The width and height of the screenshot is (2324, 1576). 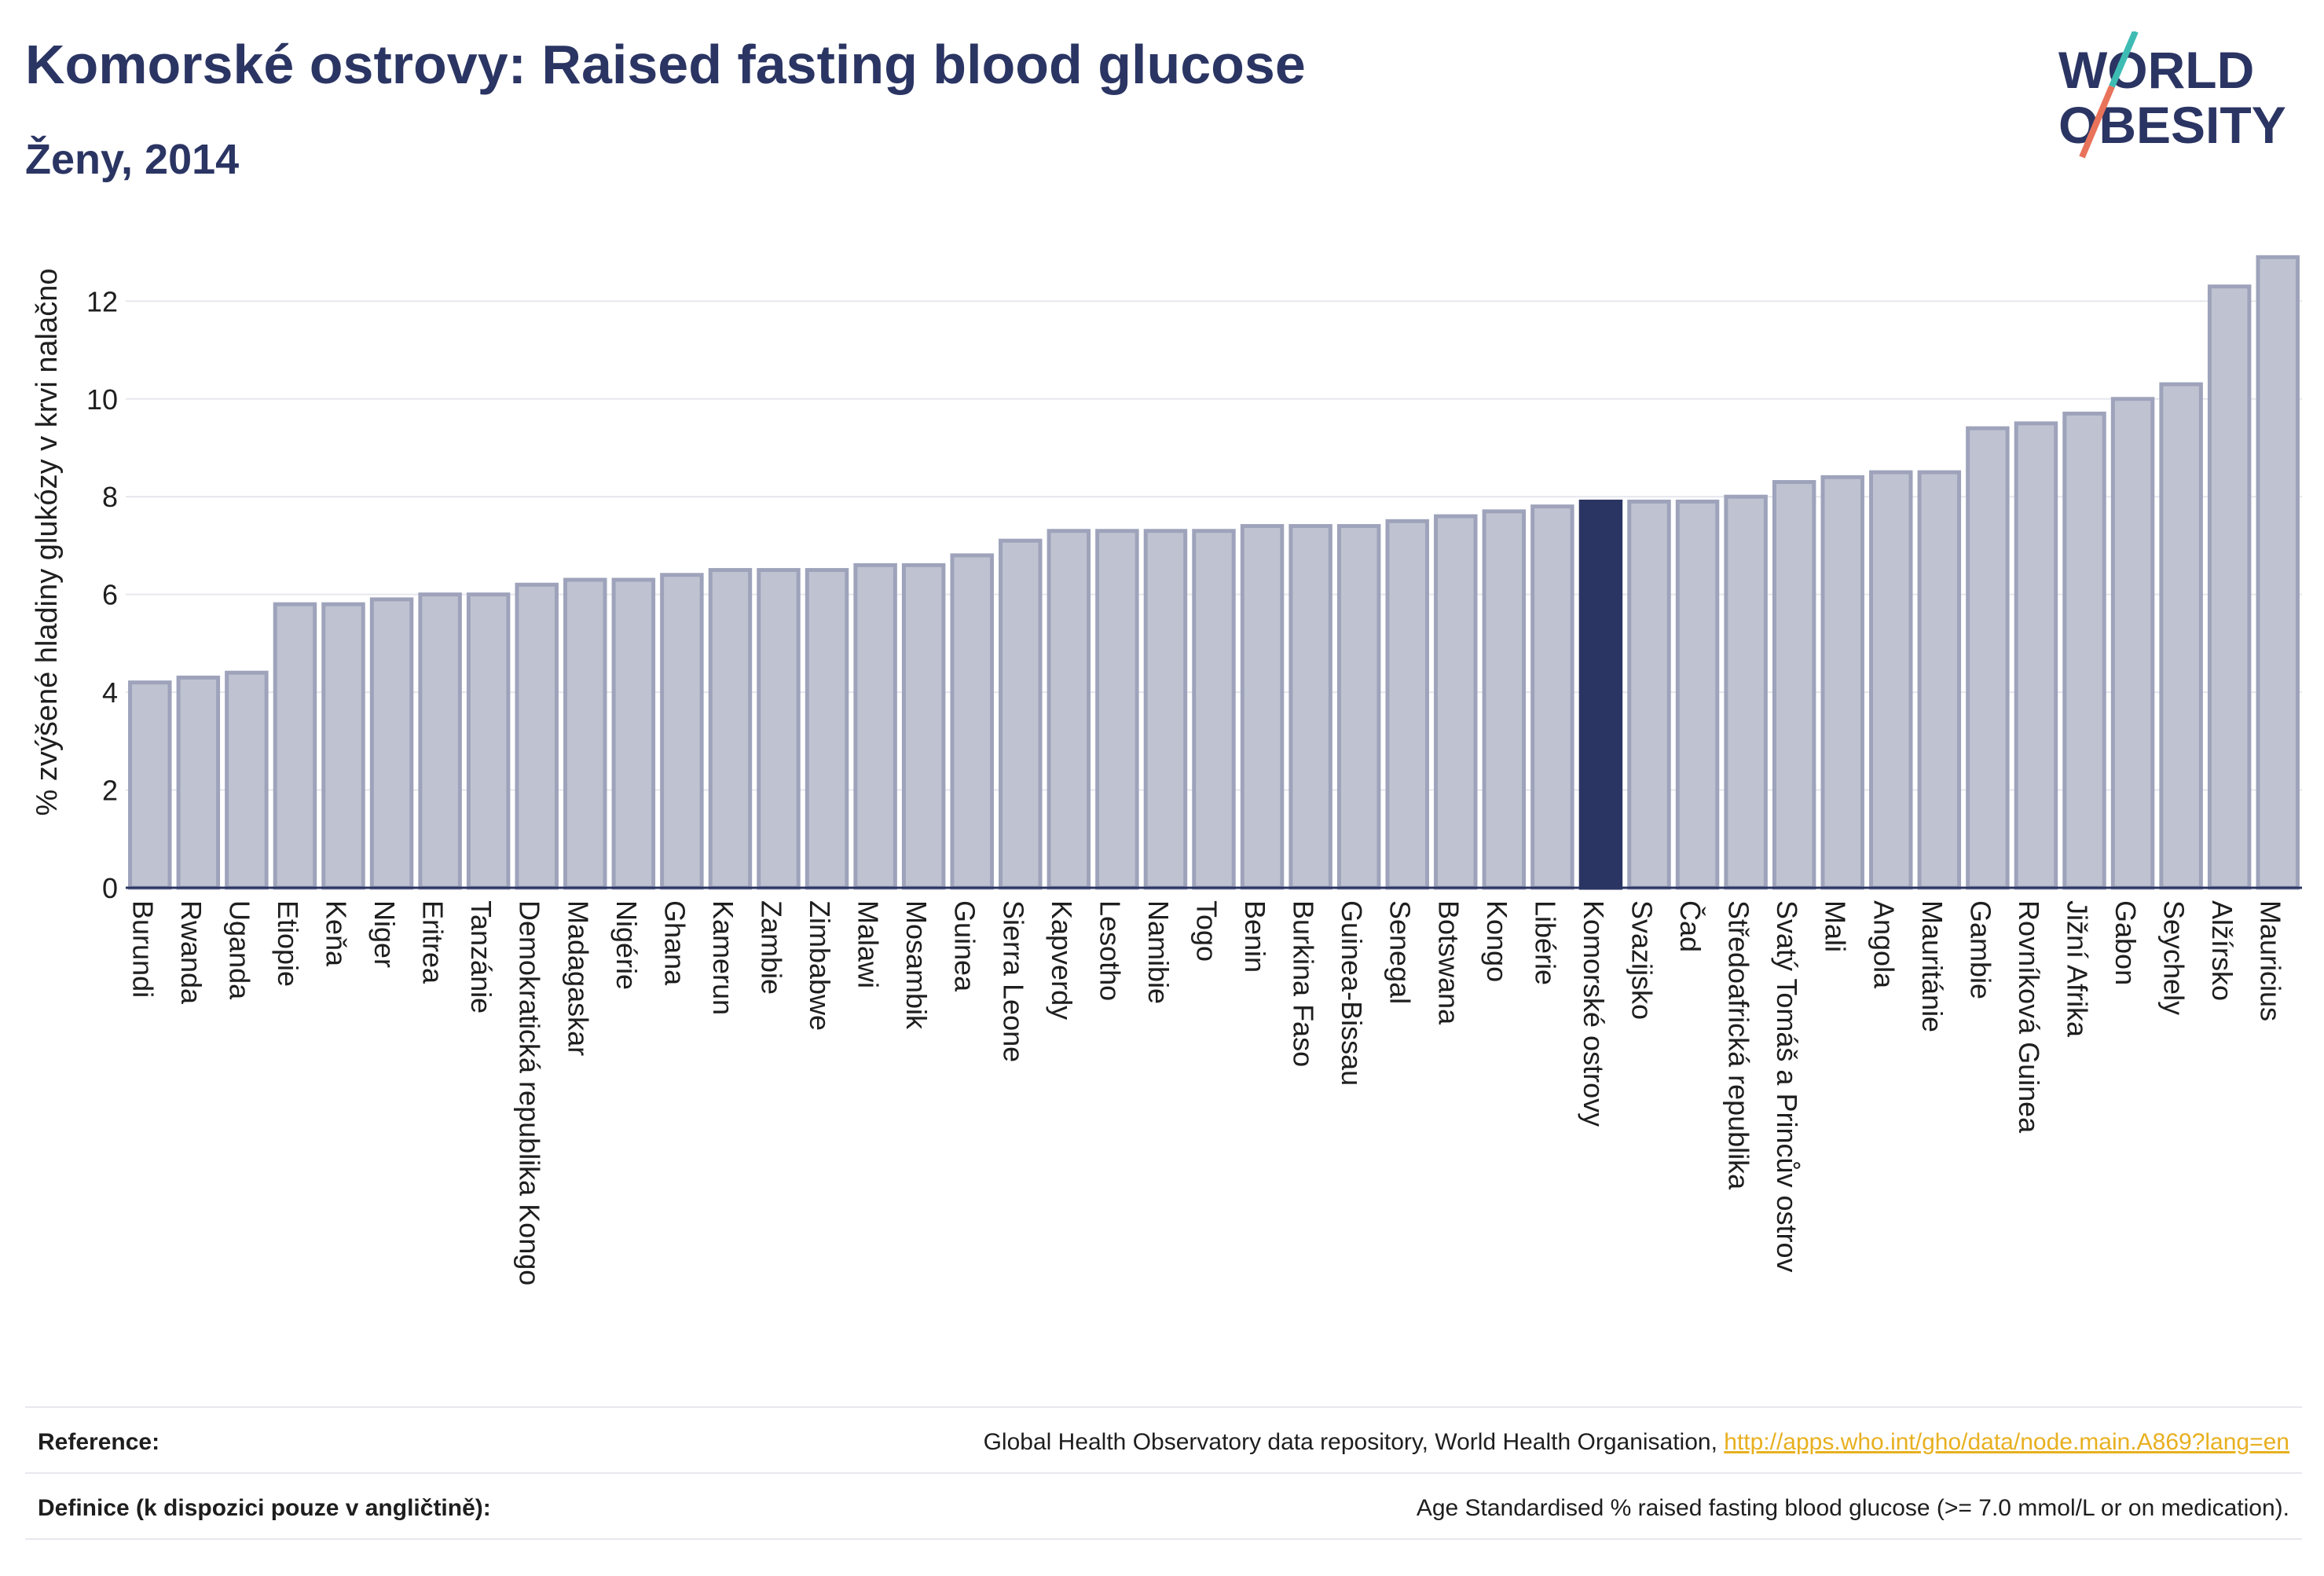 I want to click on y-tick-label: 10, so click(x=102, y=399).